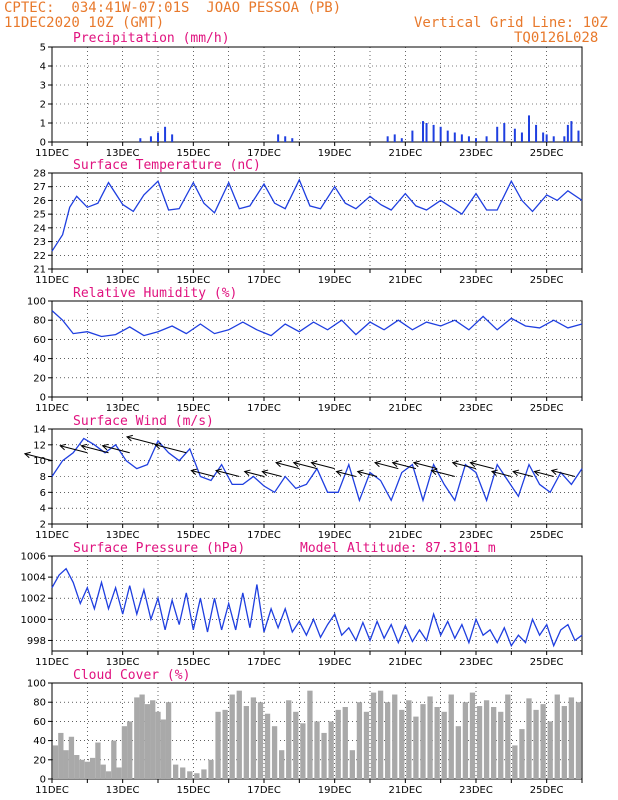  Describe the element at coordinates (43, 86) in the screenshot. I see `y-tick-label: 3` at that location.